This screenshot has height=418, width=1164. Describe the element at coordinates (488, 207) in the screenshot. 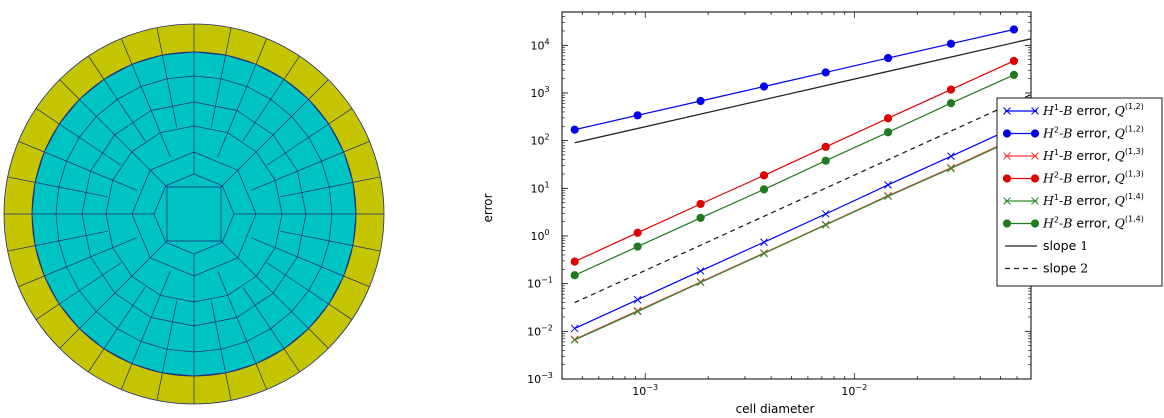

I see `y-axis-title: error` at that location.